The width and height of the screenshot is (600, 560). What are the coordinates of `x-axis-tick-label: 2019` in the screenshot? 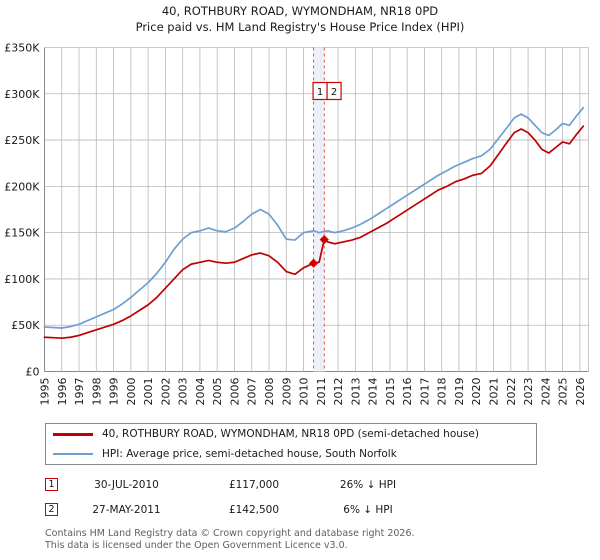 It's located at (459, 392).